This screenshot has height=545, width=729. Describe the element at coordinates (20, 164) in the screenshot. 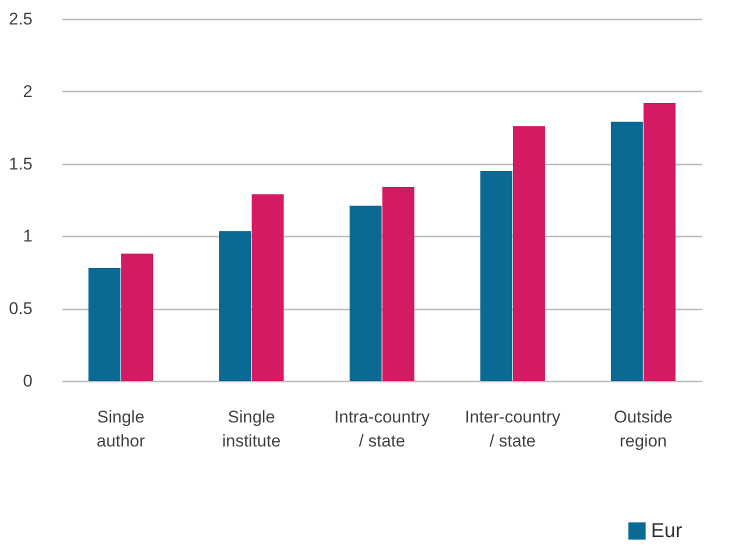

I see `y-tick-label: 1.5` at that location.